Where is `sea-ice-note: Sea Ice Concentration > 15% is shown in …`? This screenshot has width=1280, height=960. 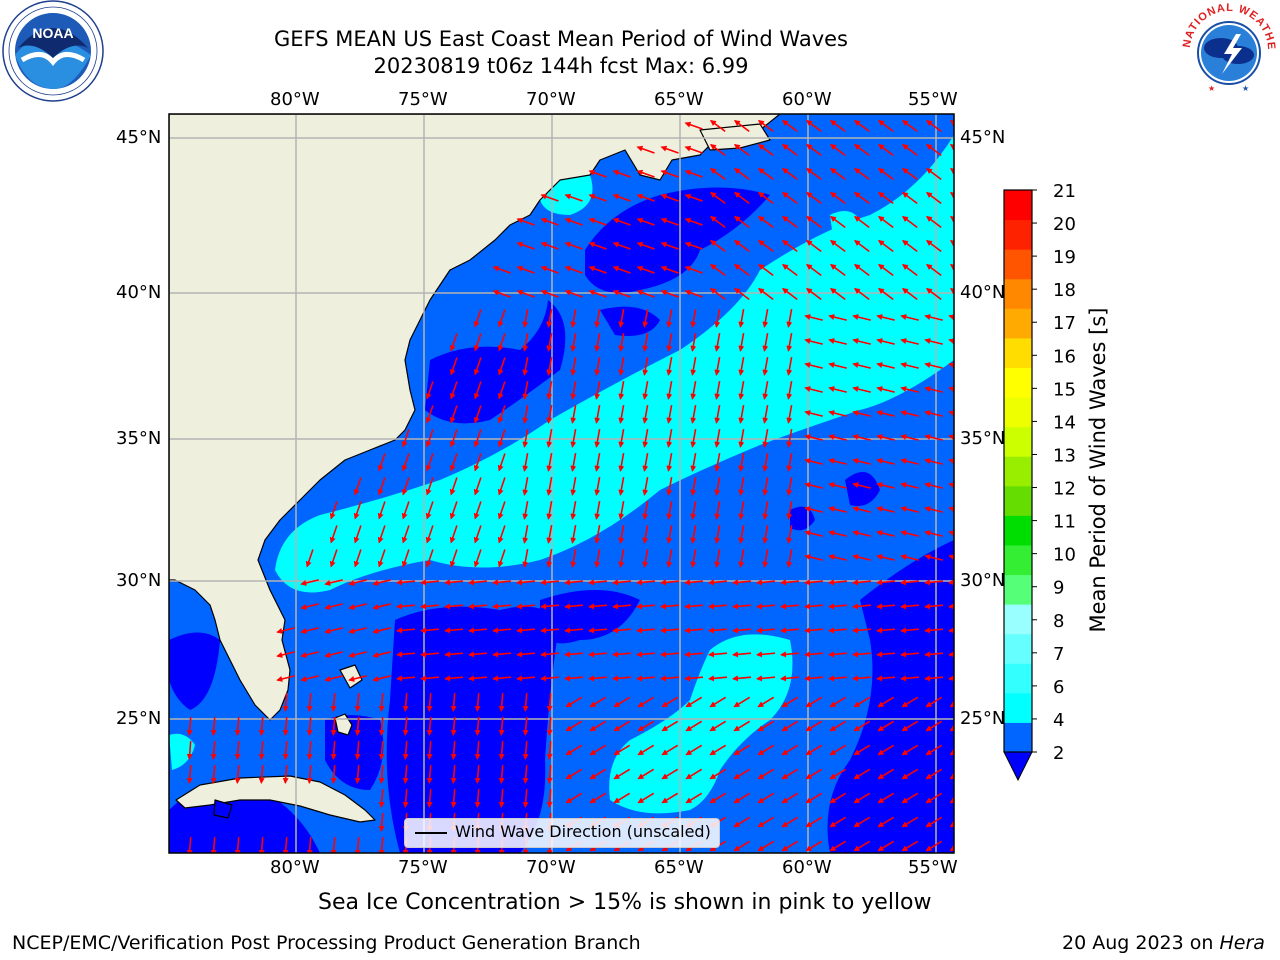 sea-ice-note: Sea Ice Concentration > 15% is shown in … is located at coordinates (625, 902).